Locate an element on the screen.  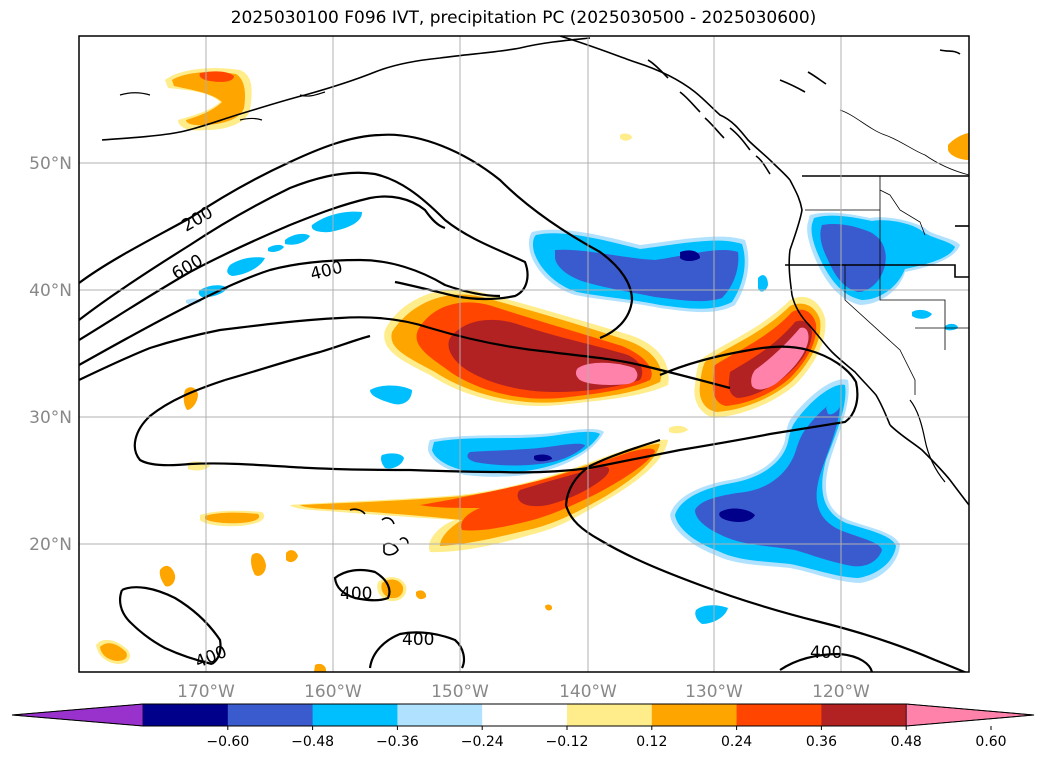
contour-label-400-south: 400 is located at coordinates (418, 640).